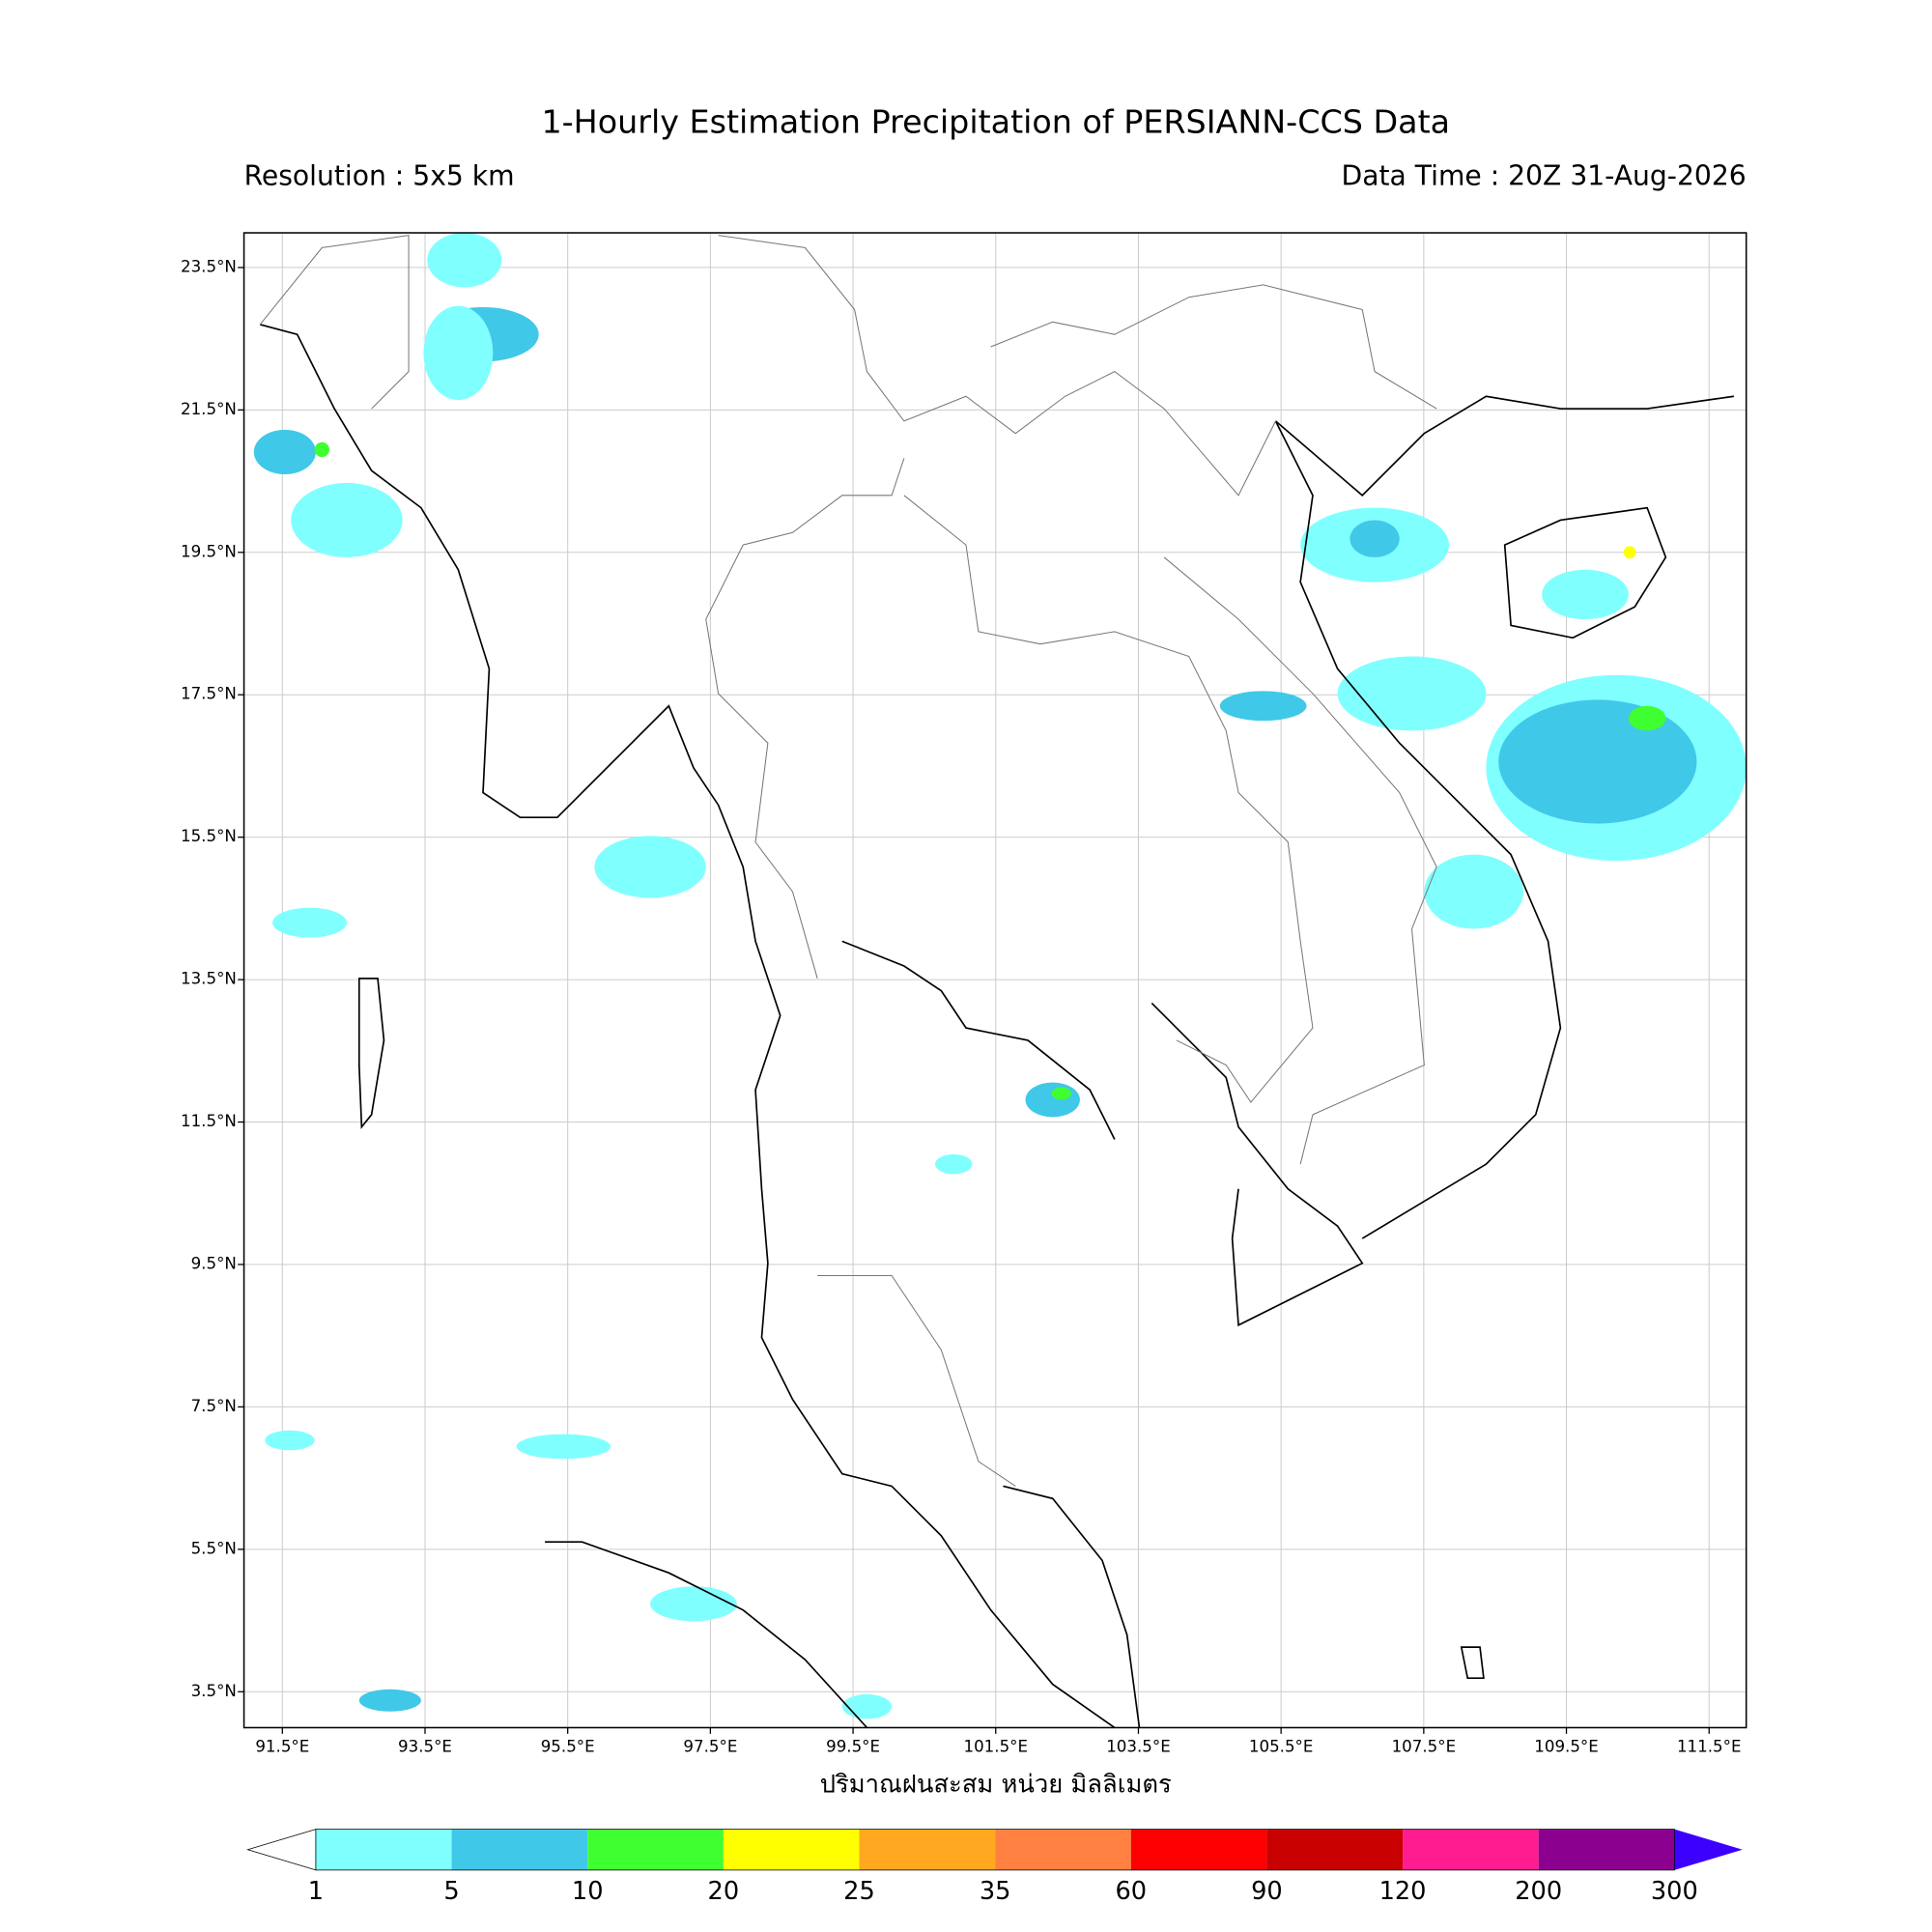 The height and width of the screenshot is (1932, 1932). What do you see at coordinates (588, 1891) in the screenshot?
I see `colorbar-label: 10` at bounding box center [588, 1891].